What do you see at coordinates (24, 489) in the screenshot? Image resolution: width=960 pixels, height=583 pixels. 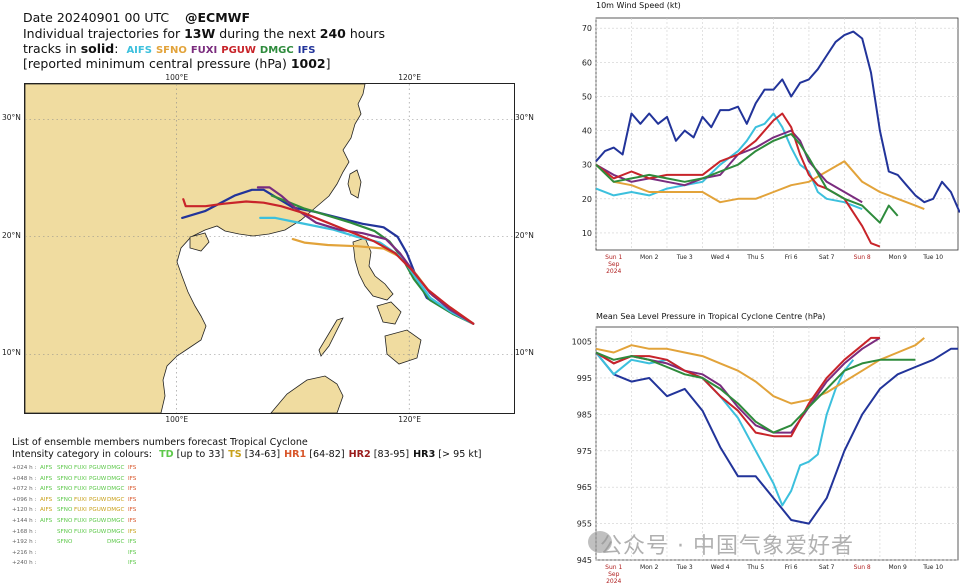 I see `row-lead-time: +072 h :` at bounding box center [24, 489].